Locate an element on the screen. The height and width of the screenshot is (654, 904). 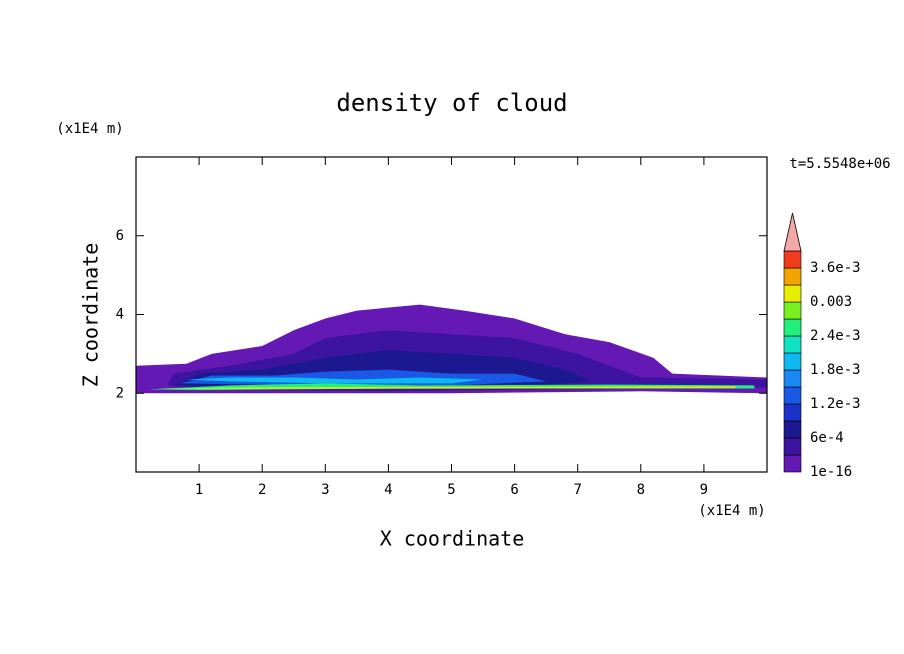
y-unit: (x1E4 m) is located at coordinates (89, 129).